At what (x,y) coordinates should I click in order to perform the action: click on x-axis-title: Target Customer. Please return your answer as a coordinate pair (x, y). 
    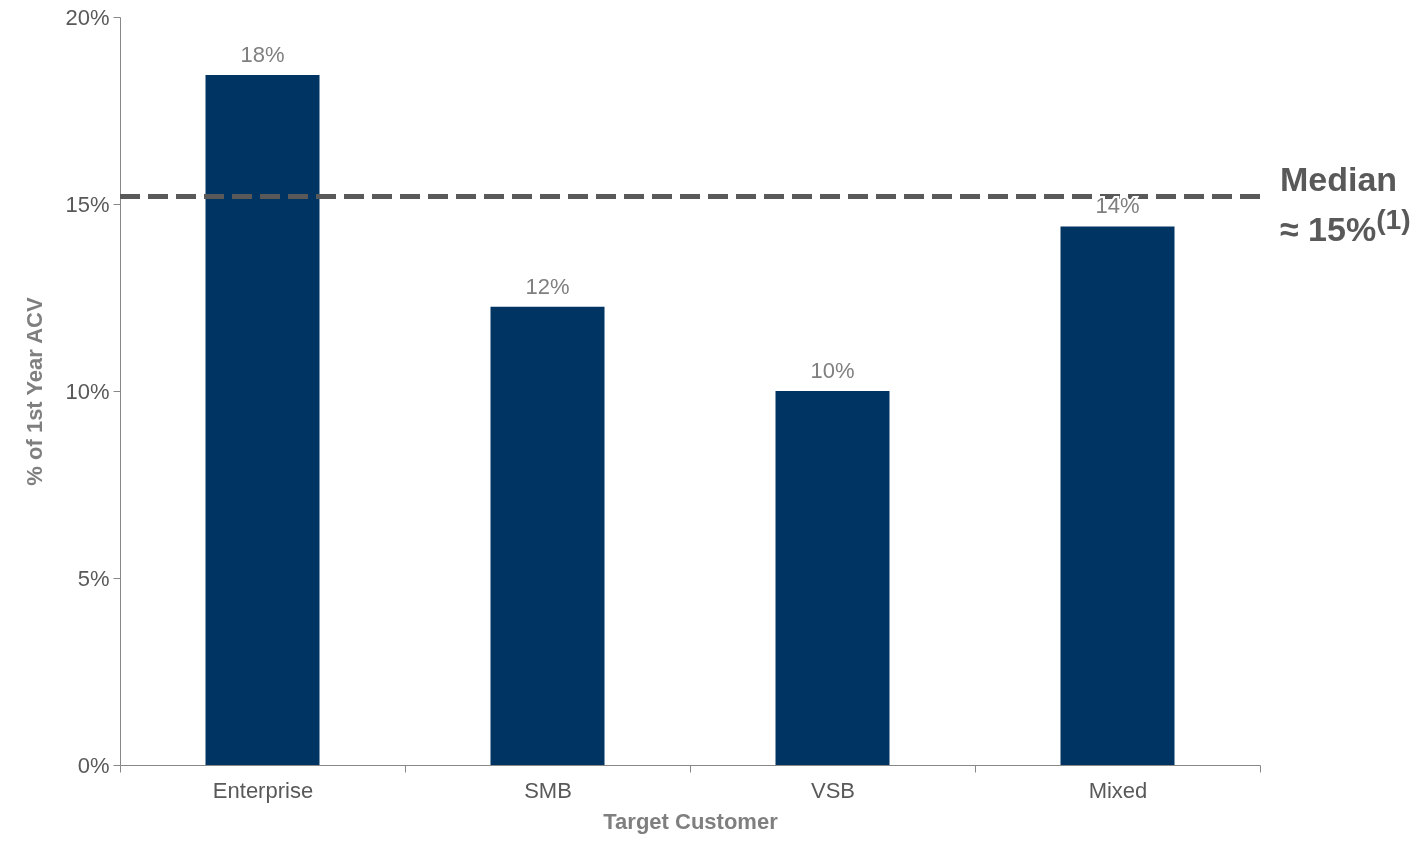
    Looking at the image, I should click on (691, 821).